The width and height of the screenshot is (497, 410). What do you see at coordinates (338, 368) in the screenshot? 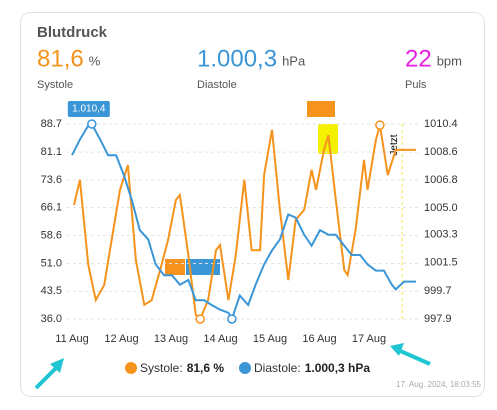
I see `legend-value: 1.000,3 hPa` at bounding box center [338, 368].